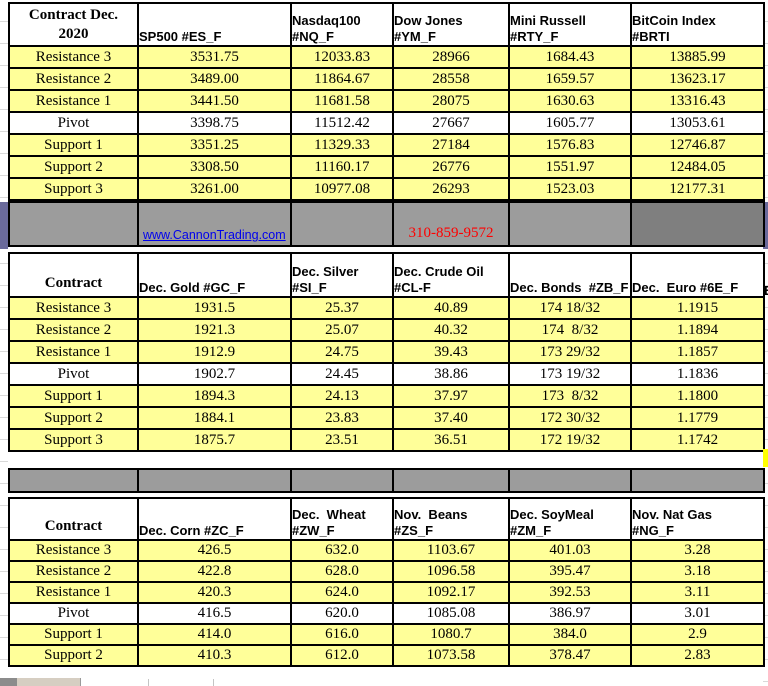 This screenshot has width=768, height=686. What do you see at coordinates (451, 571) in the screenshot?
I see `cell-value: 1096.58` at bounding box center [451, 571].